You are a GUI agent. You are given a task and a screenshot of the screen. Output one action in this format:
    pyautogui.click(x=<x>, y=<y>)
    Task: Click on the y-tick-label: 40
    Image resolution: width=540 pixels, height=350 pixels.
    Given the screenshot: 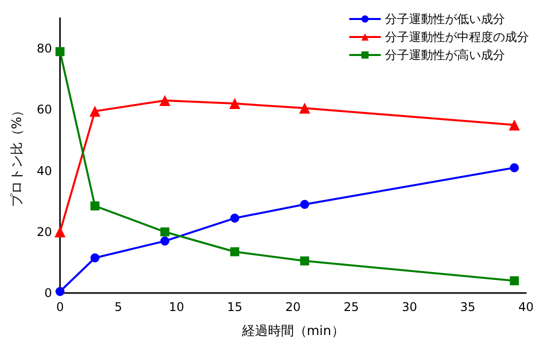 What is the action you would take?
    pyautogui.click(x=44, y=171)
    